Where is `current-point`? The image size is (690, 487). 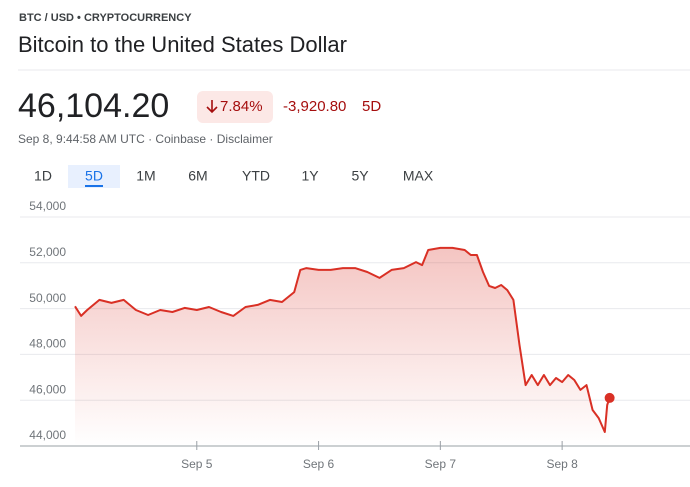
current-point is located at coordinates (609, 397).